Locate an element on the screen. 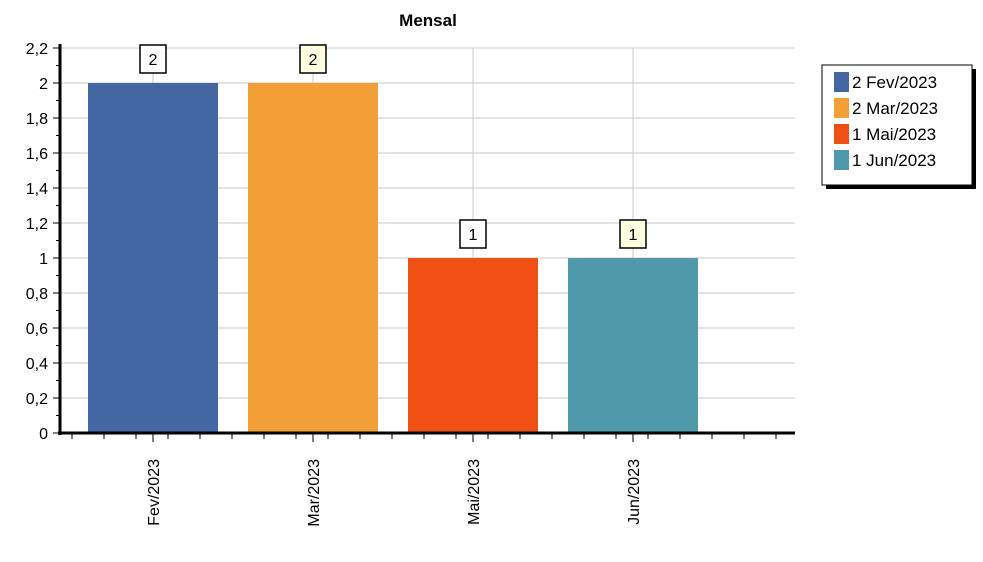 Image resolution: width=983 pixels, height=562 pixels. legend: 2 Fev/2023 2 Mar/2023 1 Mai/2023 1 Jun/2023 is located at coordinates (898, 126).